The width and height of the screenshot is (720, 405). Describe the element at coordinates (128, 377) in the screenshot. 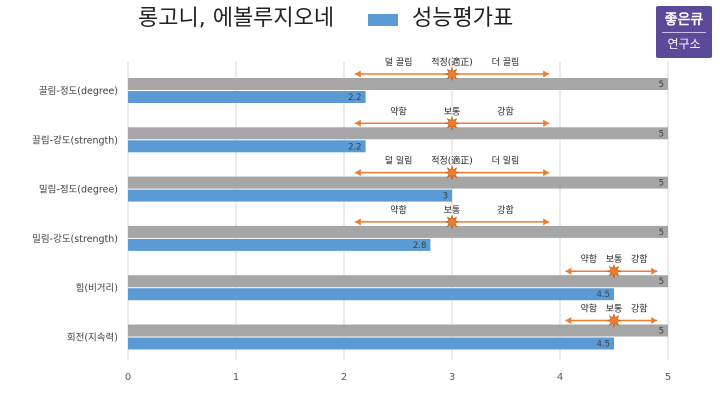

I see `x-tick-label: 0` at that location.